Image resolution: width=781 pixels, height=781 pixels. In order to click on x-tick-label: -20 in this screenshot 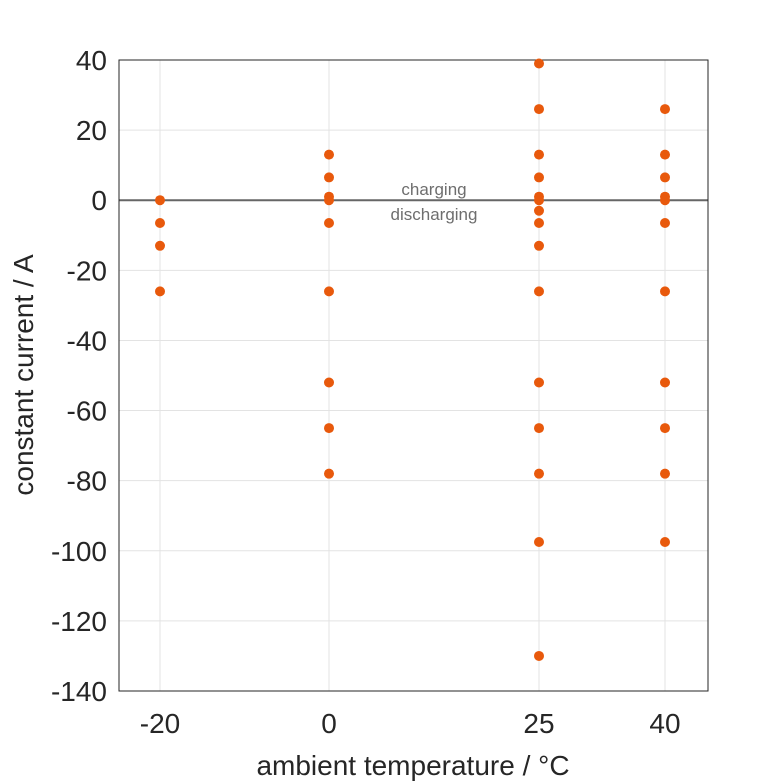, I will do `click(160, 723)`.